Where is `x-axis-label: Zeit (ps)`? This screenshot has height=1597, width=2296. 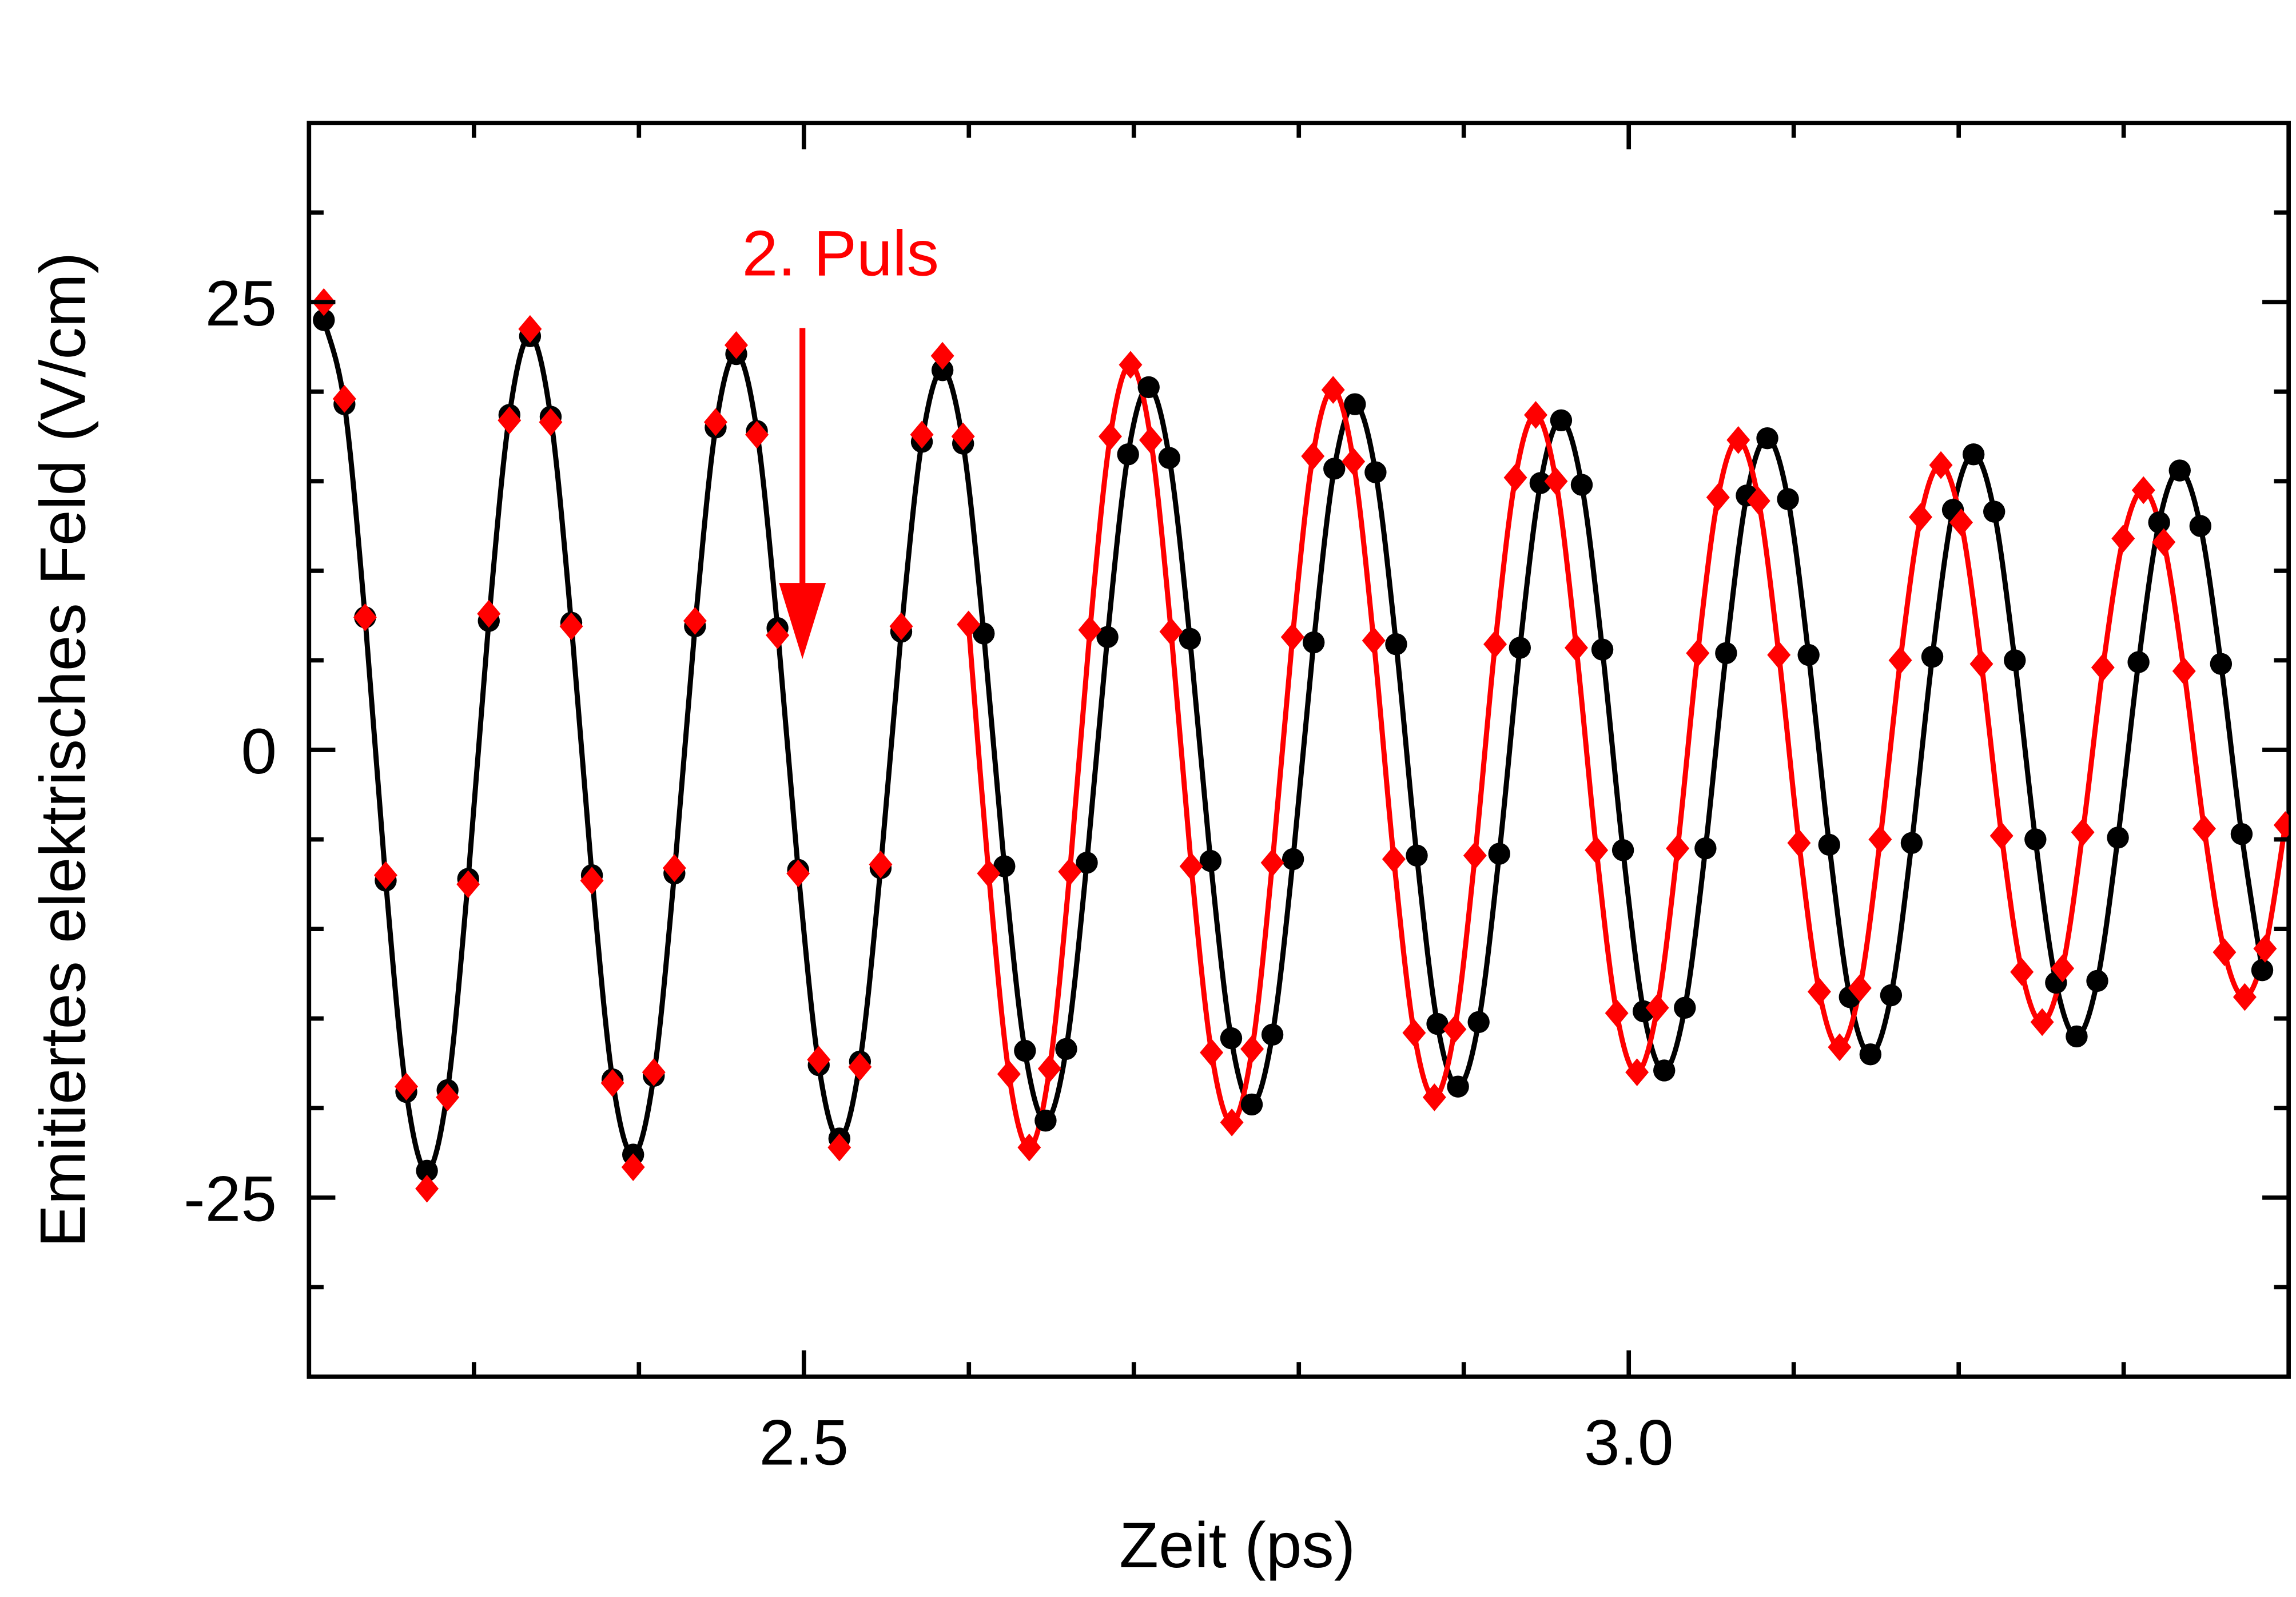
x-axis-label: Zeit (ps) is located at coordinates (1237, 1545).